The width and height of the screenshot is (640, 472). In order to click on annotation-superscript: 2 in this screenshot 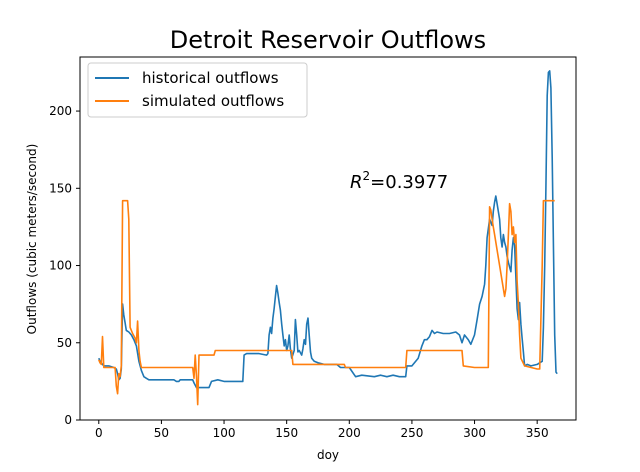, I will do `click(367, 176)`.